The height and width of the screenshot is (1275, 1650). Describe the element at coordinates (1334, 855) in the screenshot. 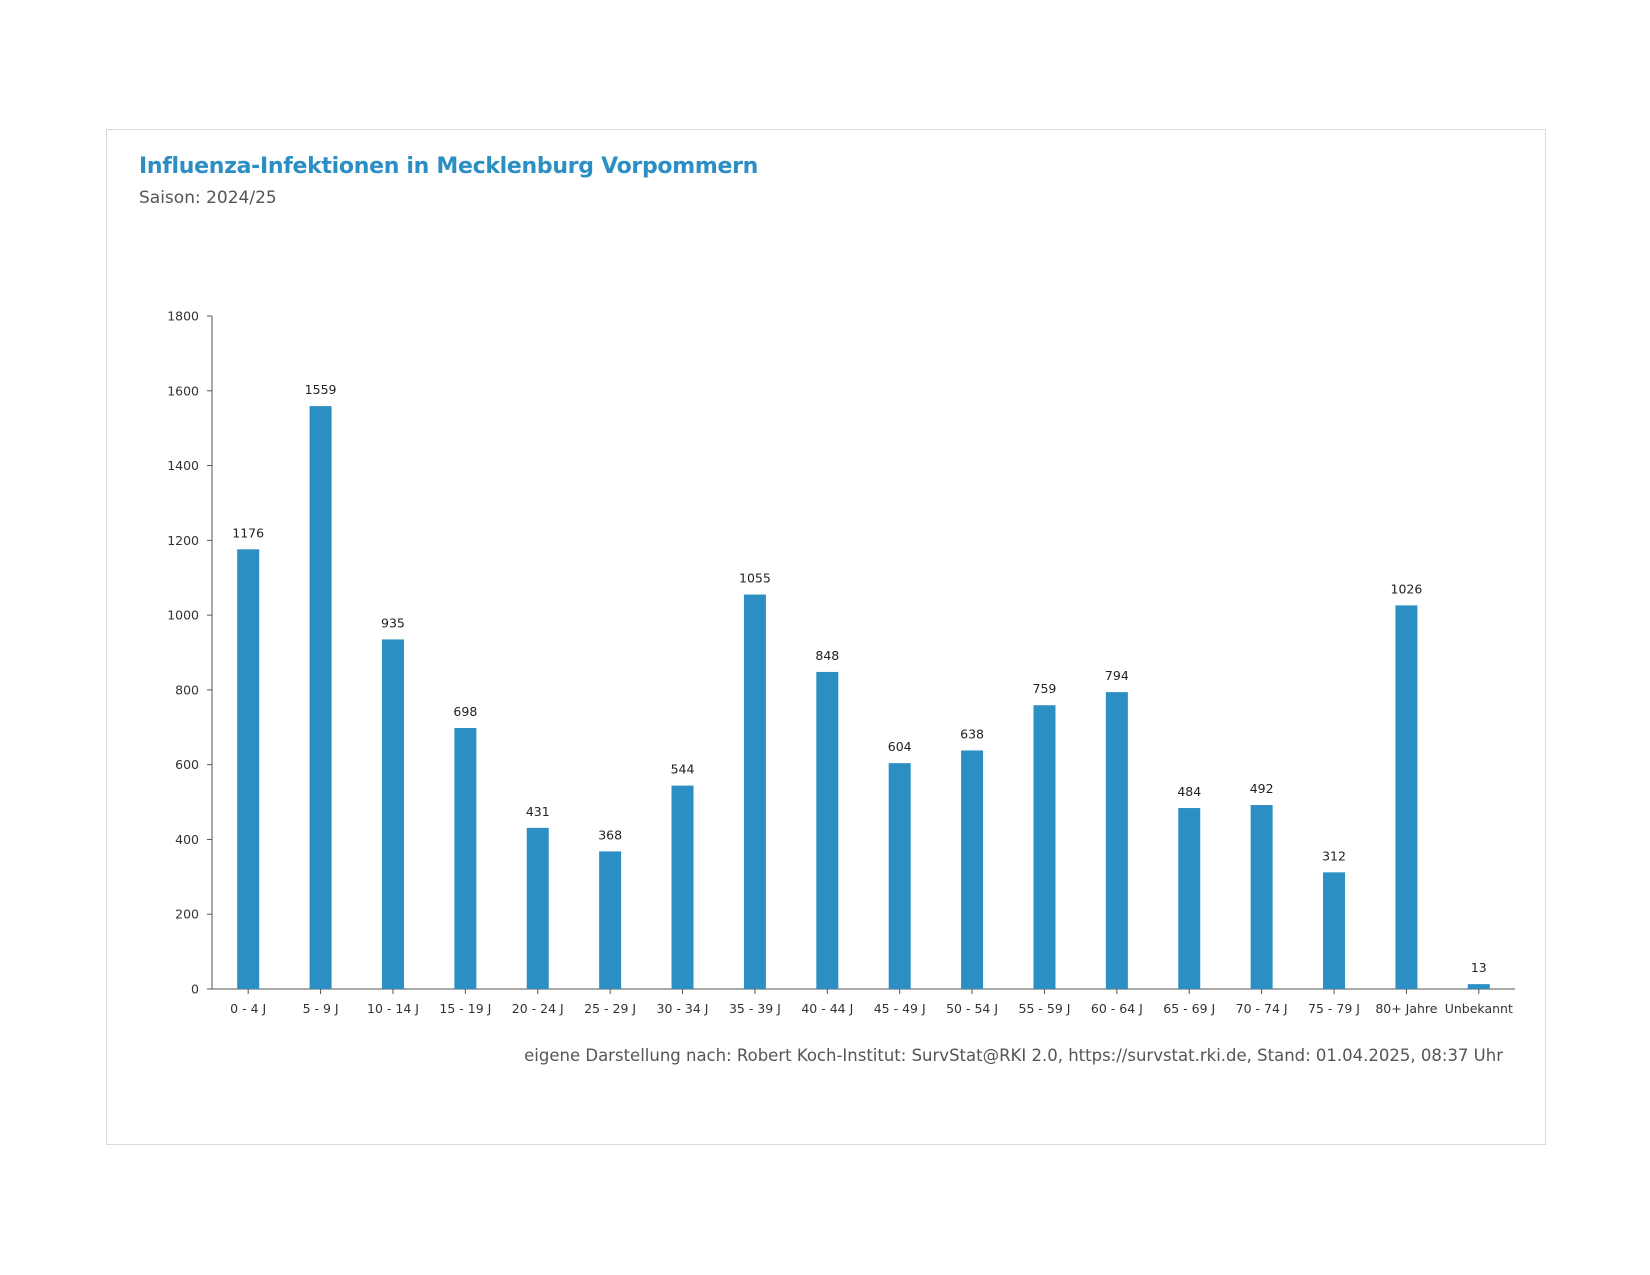

I see `data-label: 312` at that location.